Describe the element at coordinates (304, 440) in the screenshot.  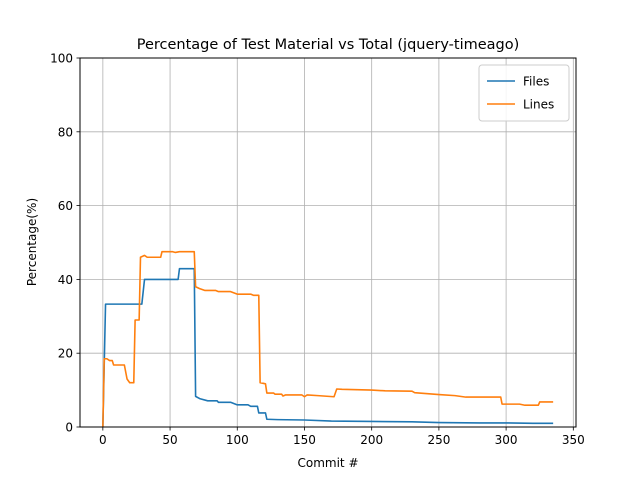
I see `x-tick-label: 150` at that location.